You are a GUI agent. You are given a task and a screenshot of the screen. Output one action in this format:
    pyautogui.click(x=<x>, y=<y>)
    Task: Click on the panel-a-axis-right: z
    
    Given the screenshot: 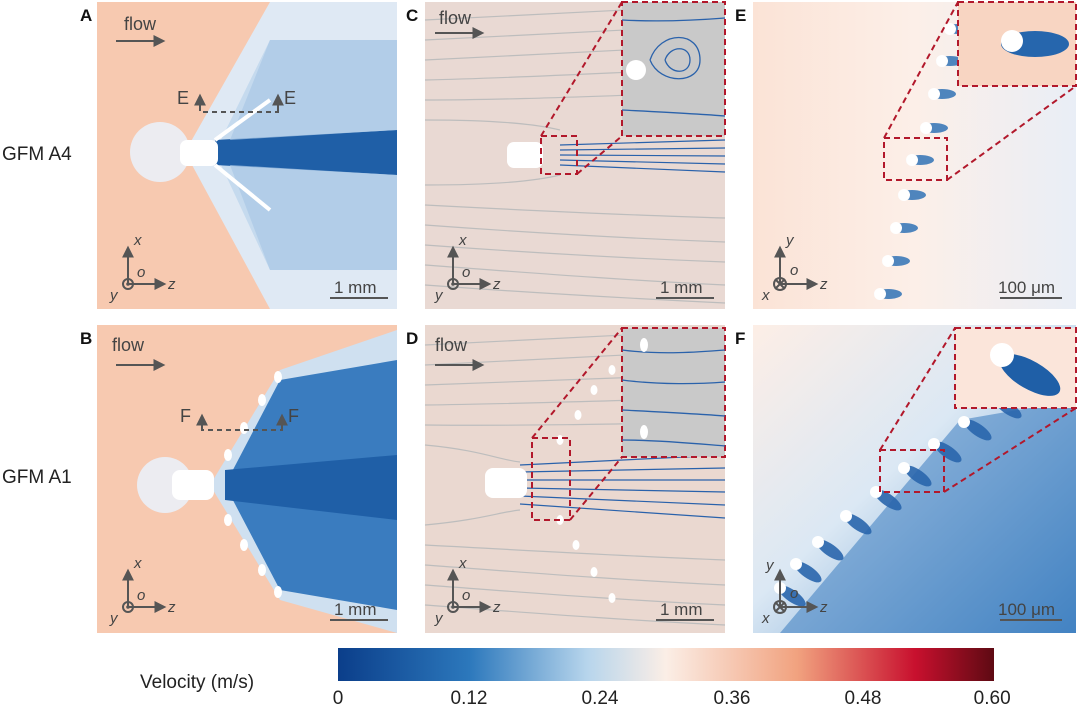 What is the action you would take?
    pyautogui.click(x=172, y=284)
    